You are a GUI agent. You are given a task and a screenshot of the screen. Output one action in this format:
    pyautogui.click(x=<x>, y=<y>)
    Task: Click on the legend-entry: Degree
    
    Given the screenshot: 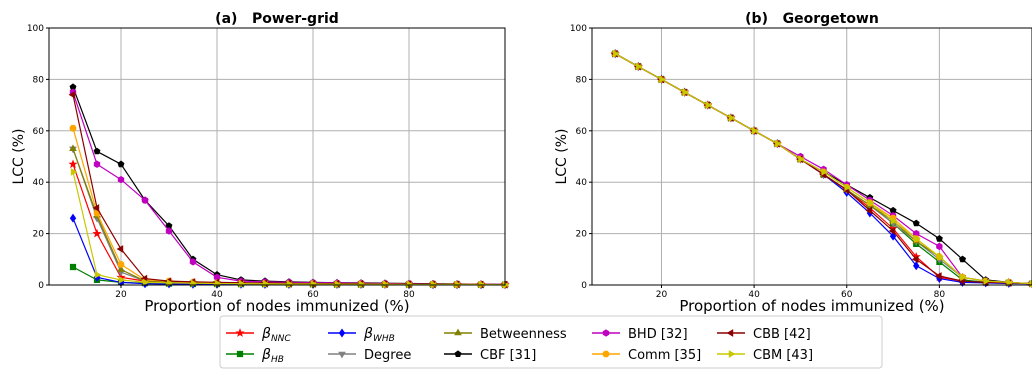 What is the action you would take?
    pyautogui.click(x=369, y=355)
    